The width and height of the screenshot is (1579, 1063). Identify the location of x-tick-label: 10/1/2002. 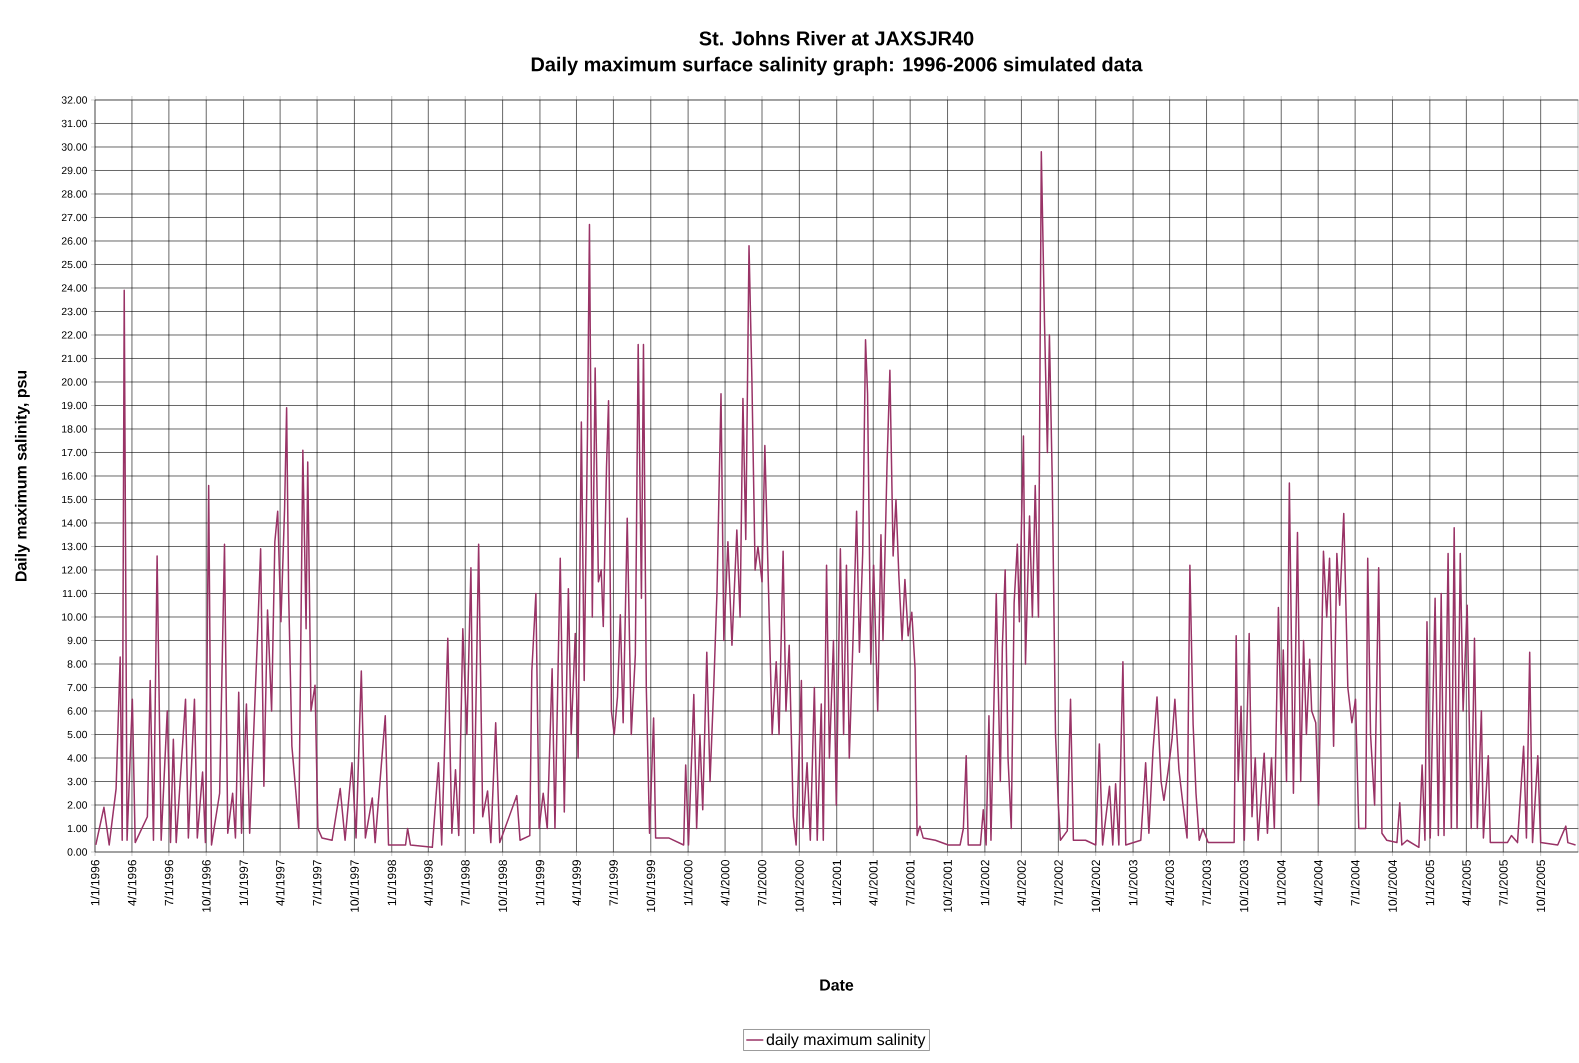
(1096, 886).